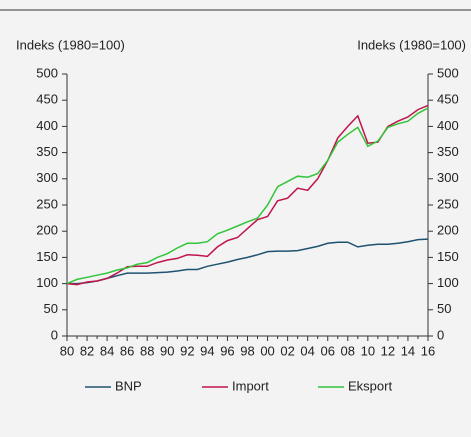 Image resolution: width=471 pixels, height=437 pixels. I want to click on x-tick-label: 14, so click(408, 350).